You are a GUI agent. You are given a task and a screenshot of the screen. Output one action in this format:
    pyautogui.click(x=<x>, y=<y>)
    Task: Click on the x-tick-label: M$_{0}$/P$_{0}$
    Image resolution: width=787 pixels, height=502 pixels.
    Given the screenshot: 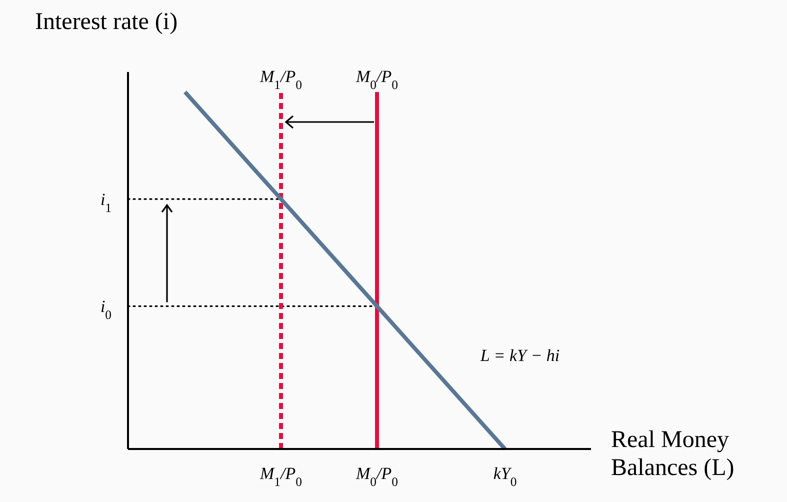 What is the action you would take?
    pyautogui.click(x=376, y=476)
    